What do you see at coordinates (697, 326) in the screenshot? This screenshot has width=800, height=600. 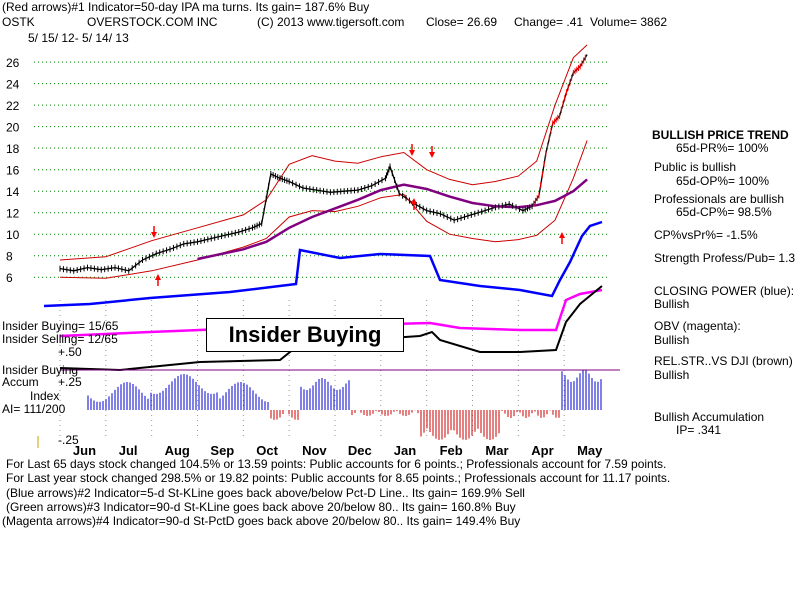 I see `obv-label: OBV (magenta):` at bounding box center [697, 326].